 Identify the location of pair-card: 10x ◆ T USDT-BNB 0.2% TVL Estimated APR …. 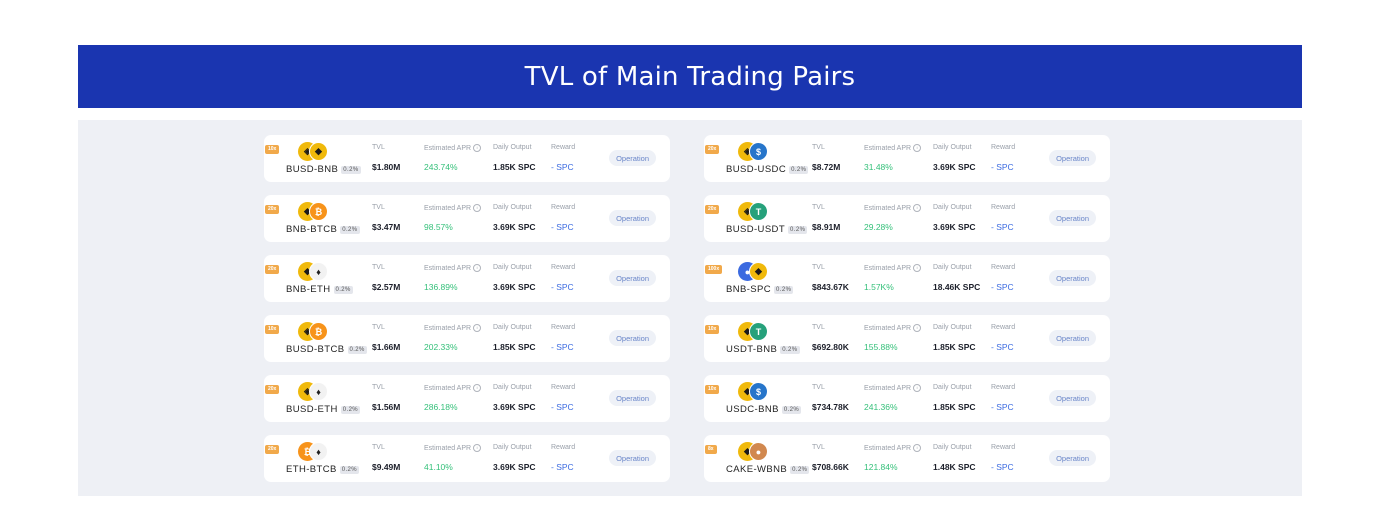
(907, 338).